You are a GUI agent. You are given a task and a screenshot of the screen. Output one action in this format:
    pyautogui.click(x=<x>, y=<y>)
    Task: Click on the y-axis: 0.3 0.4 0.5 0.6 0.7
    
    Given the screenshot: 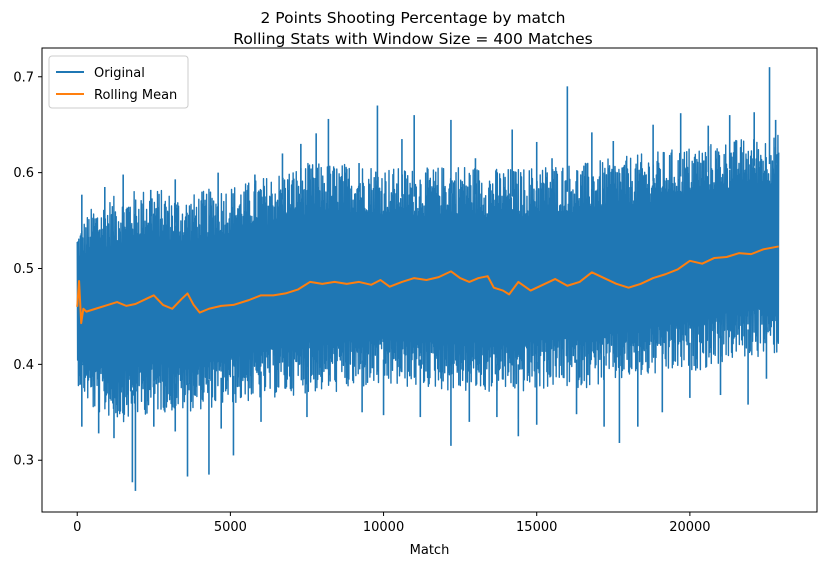 What is the action you would take?
    pyautogui.click(x=27, y=269)
    